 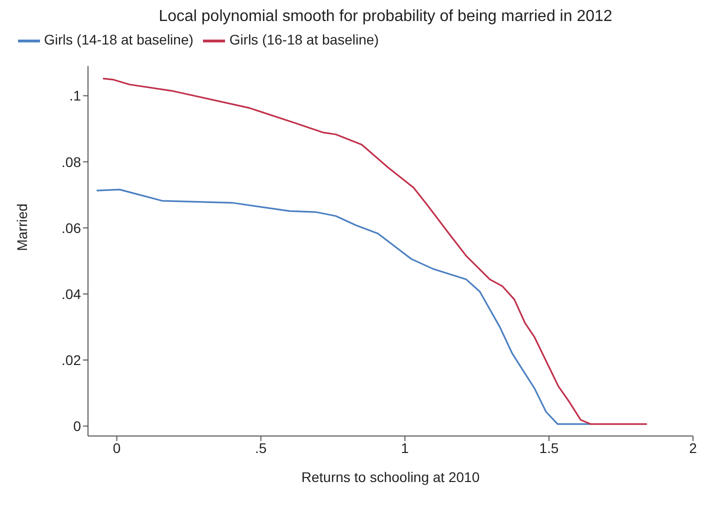 I want to click on x-tick-label: 1.5, so click(x=549, y=448).